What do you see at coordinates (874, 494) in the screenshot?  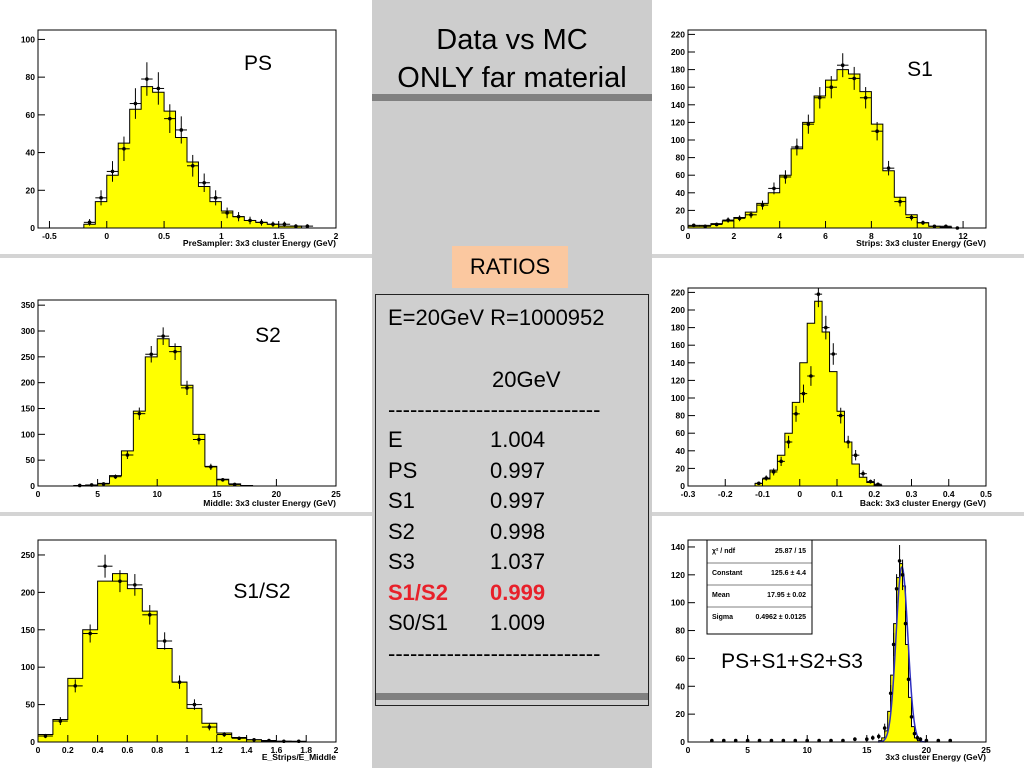 I see `x-tick-label: 0.2` at bounding box center [874, 494].